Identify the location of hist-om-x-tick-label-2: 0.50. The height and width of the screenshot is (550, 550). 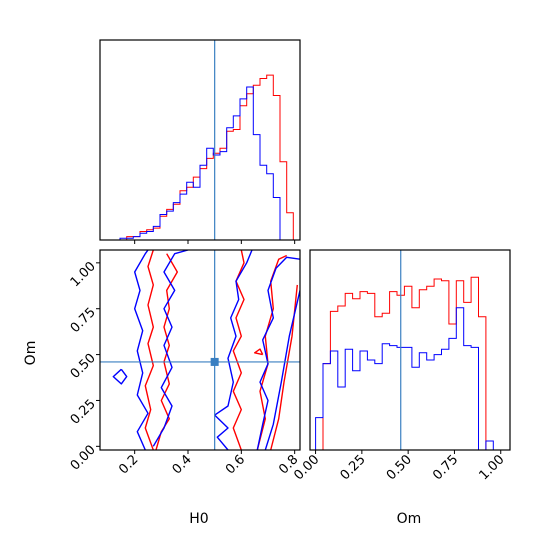
(399, 467).